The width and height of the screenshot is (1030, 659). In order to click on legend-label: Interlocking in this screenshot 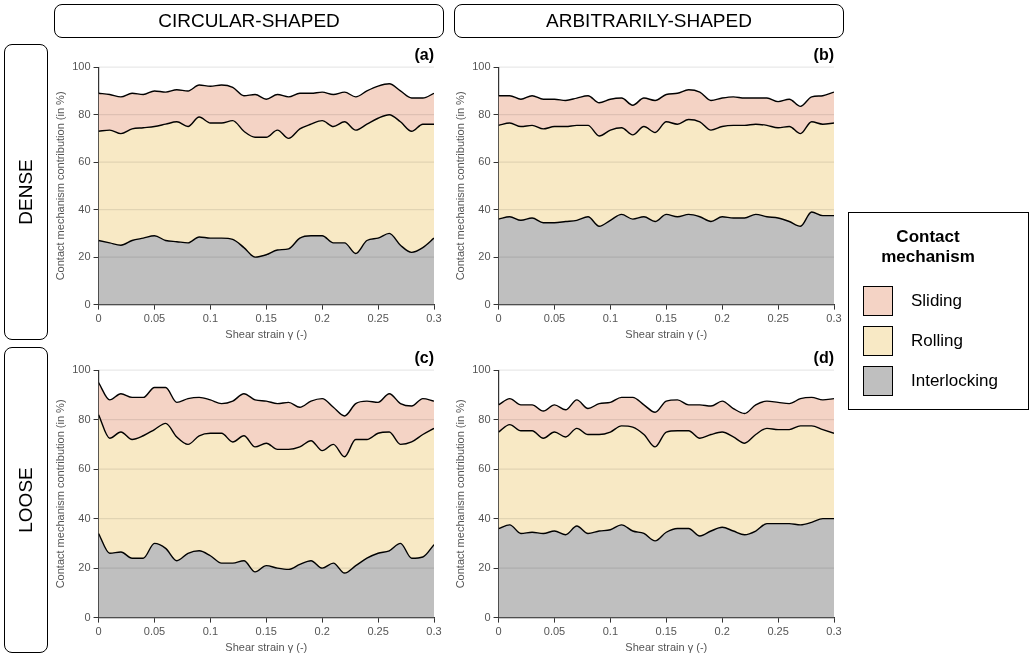, I will do `click(954, 381)`.